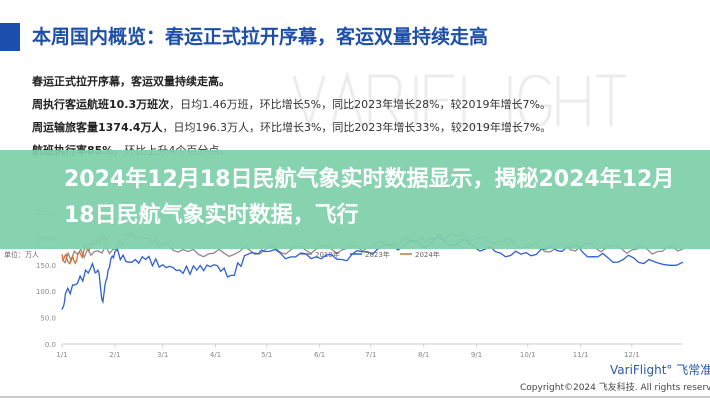 This screenshot has height=400, width=710. Describe the element at coordinates (48, 319) in the screenshot. I see `y-tick-label: 50.0` at that location.